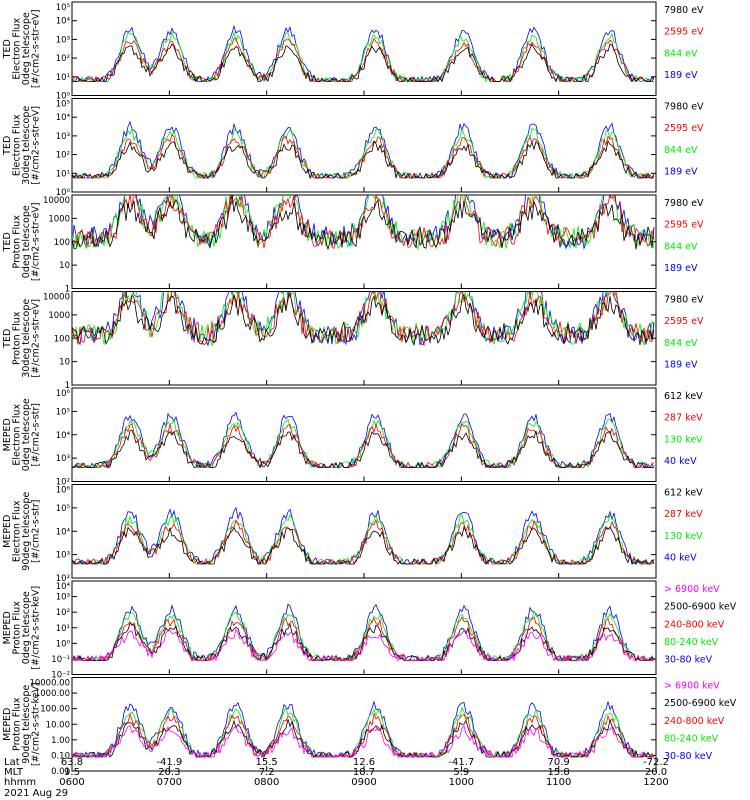 Image resolution: width=750 pixels, height=800 pixels. Describe the element at coordinates (26, 434) in the screenshot. I see `y-axis-label: 0deg telescope` at that location.